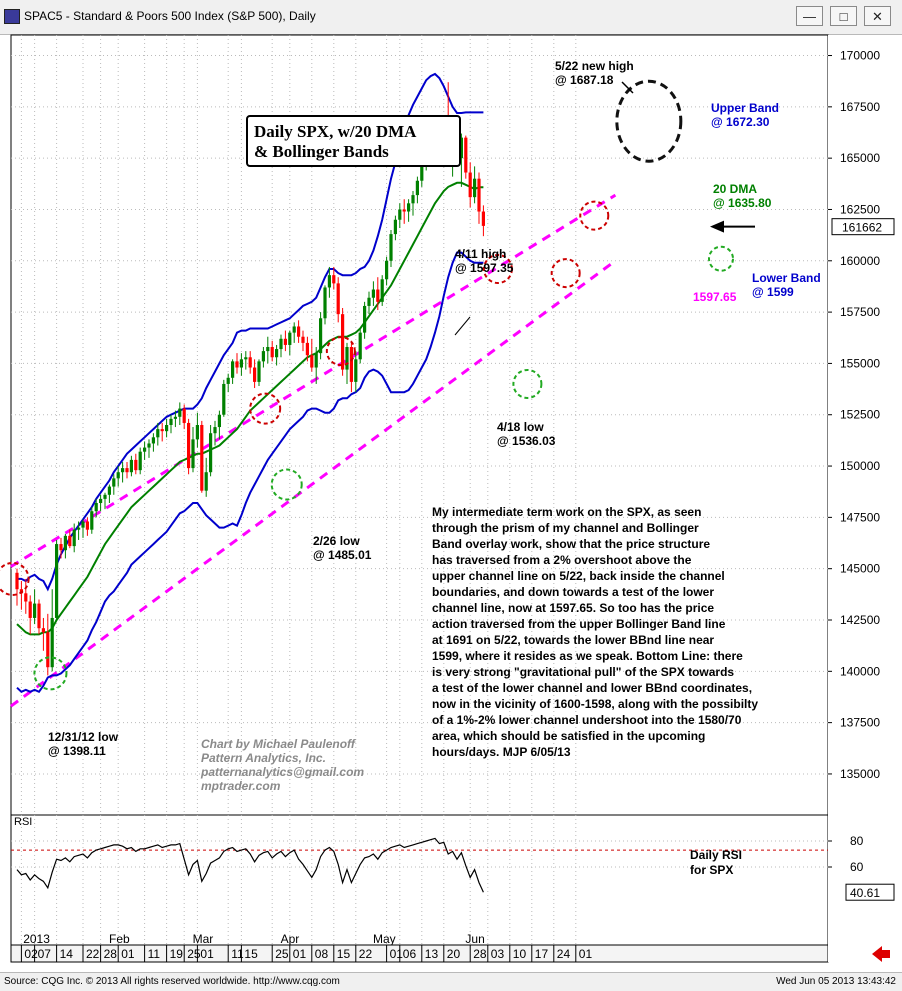 This screenshot has width=902, height=991. I want to click on y-tick-label: 145000, so click(860, 569).